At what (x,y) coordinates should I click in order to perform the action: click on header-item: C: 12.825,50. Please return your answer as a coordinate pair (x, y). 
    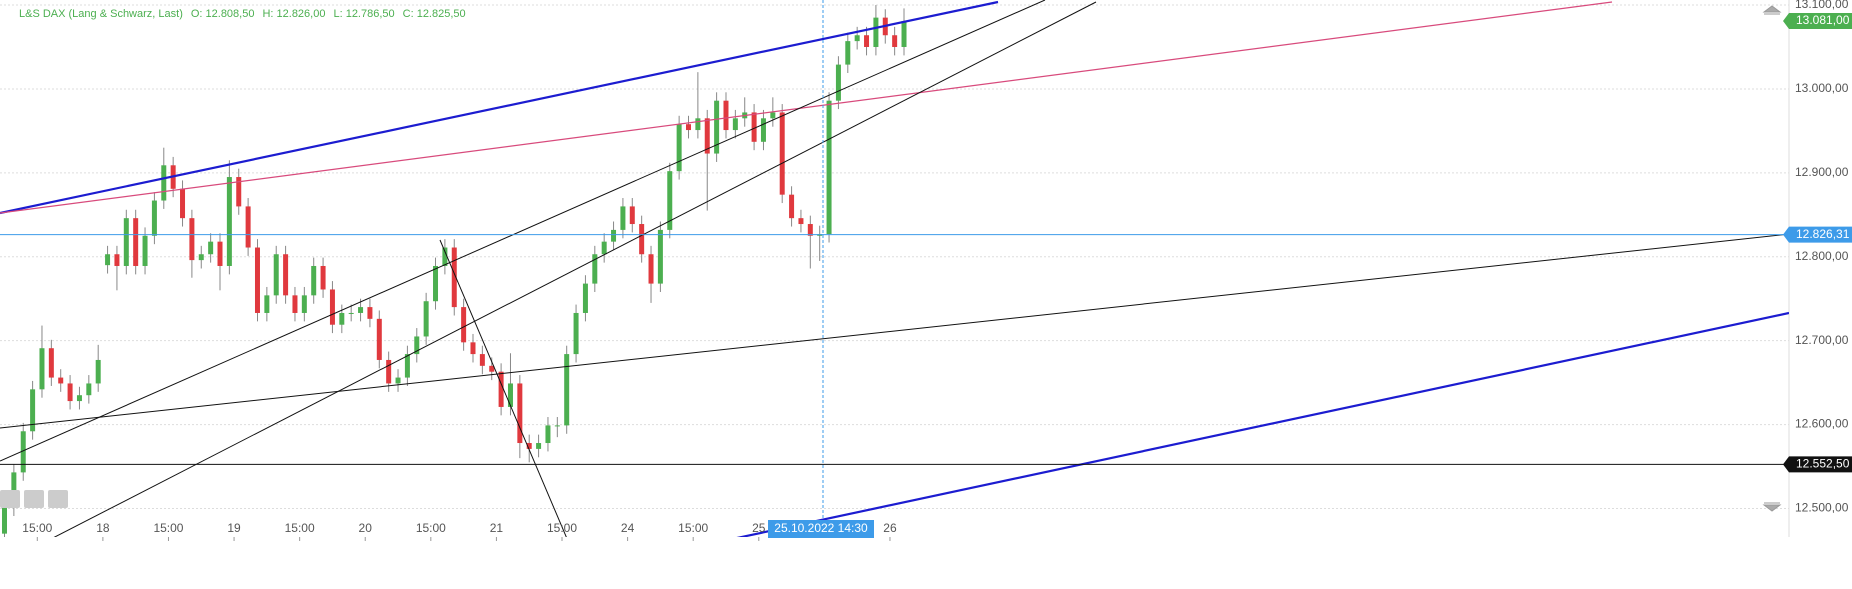
    Looking at the image, I should click on (434, 14).